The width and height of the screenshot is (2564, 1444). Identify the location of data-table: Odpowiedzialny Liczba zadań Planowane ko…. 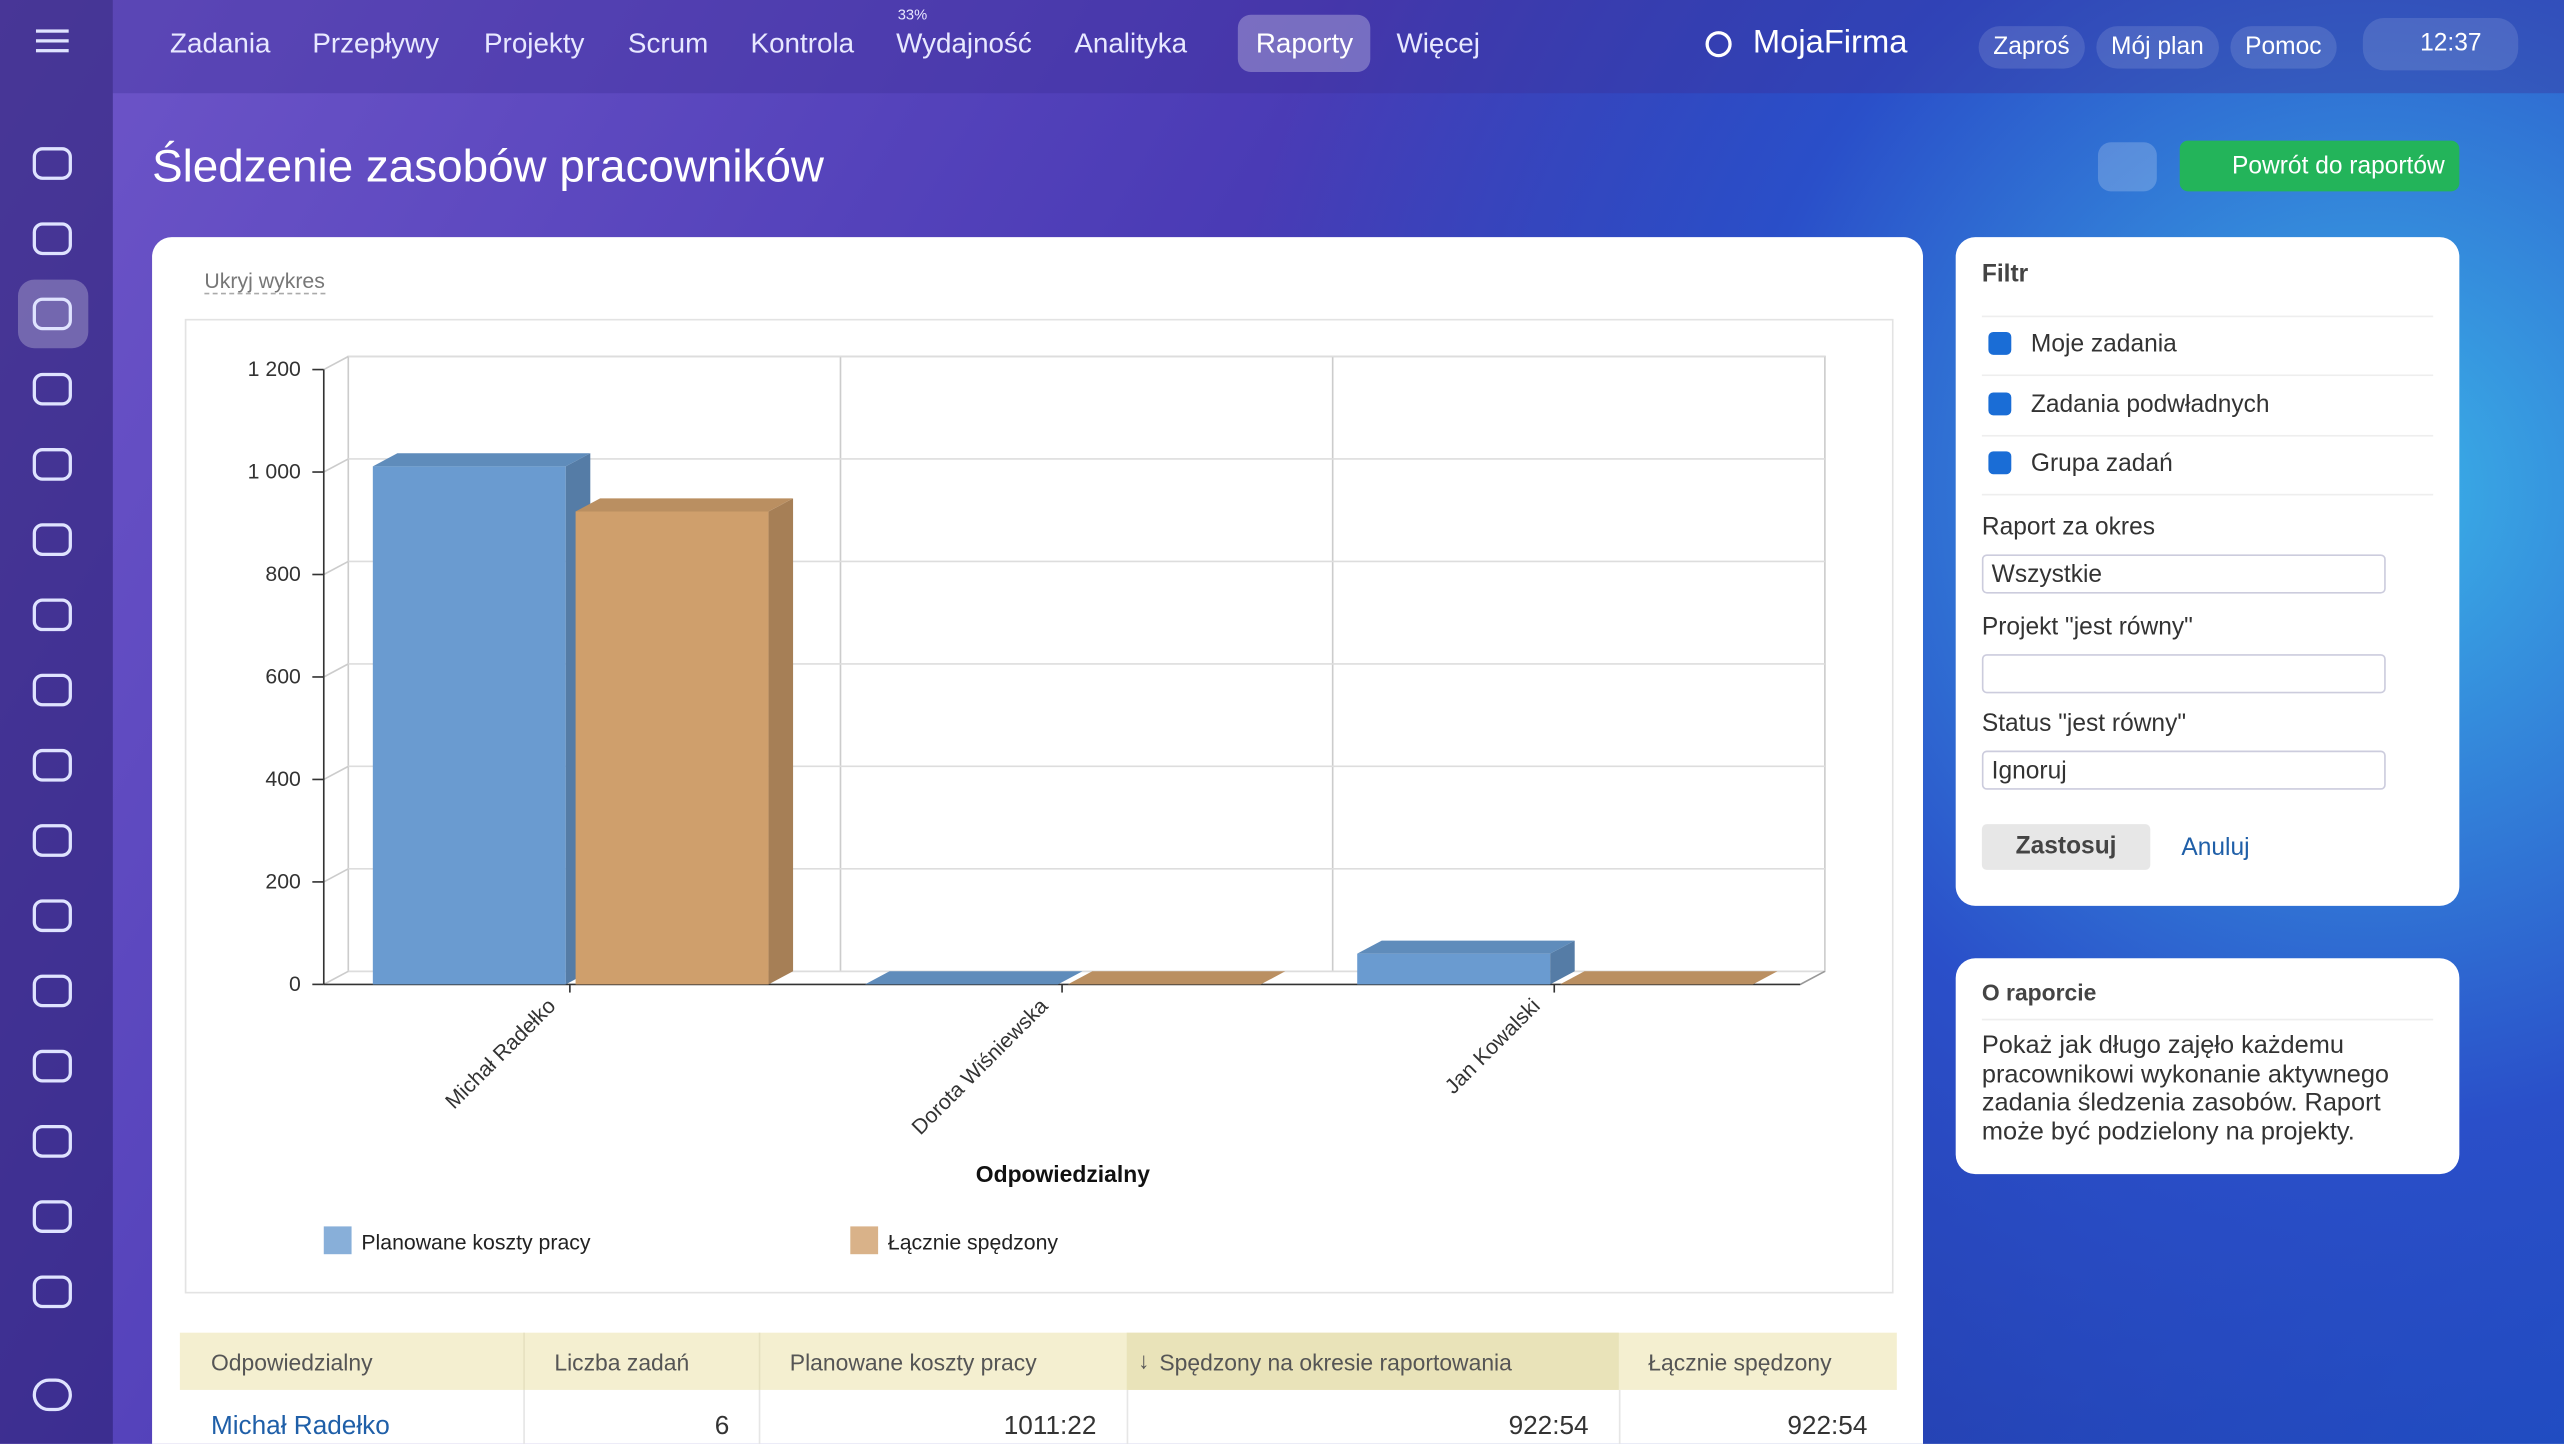
(1038, 1388).